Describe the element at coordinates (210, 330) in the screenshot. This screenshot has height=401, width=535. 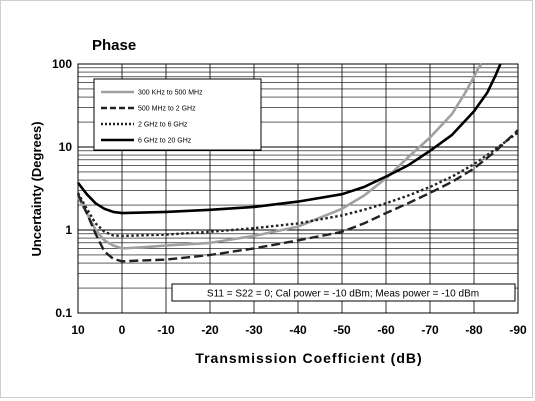
I see `x-tick-label: -20` at that location.